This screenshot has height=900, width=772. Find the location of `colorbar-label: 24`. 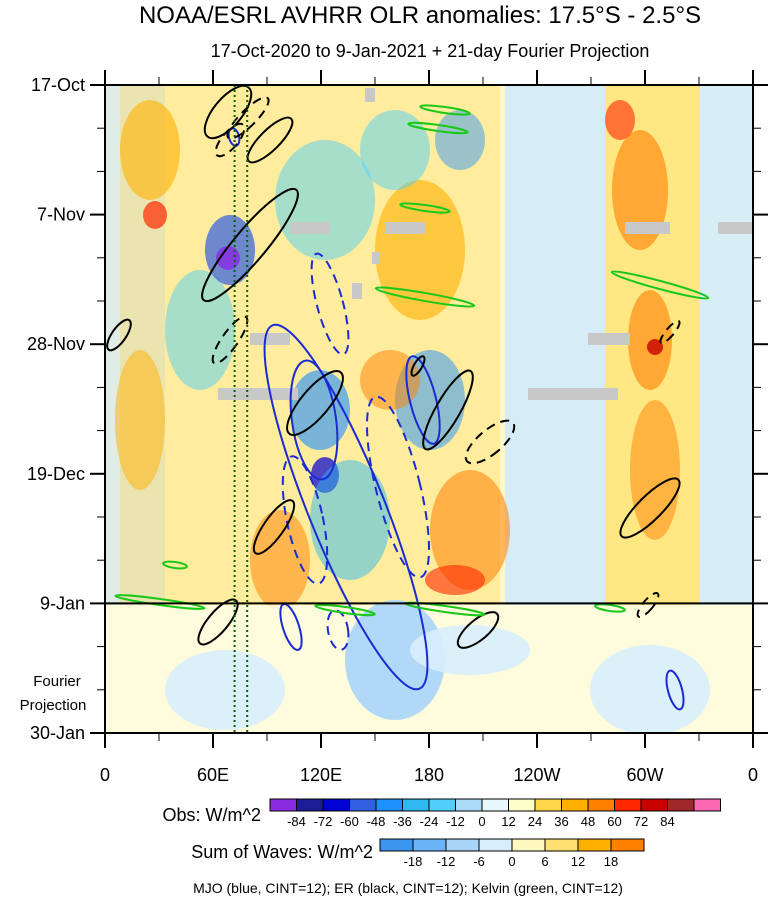

colorbar-label: 24 is located at coordinates (535, 821).